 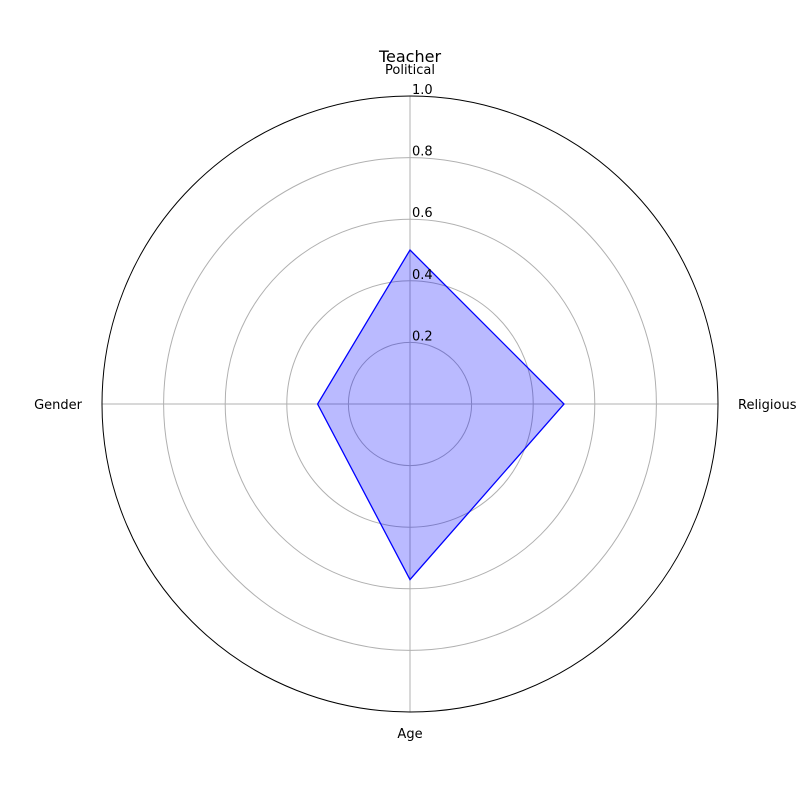 I want to click on category-label-political: Political, so click(x=410, y=70).